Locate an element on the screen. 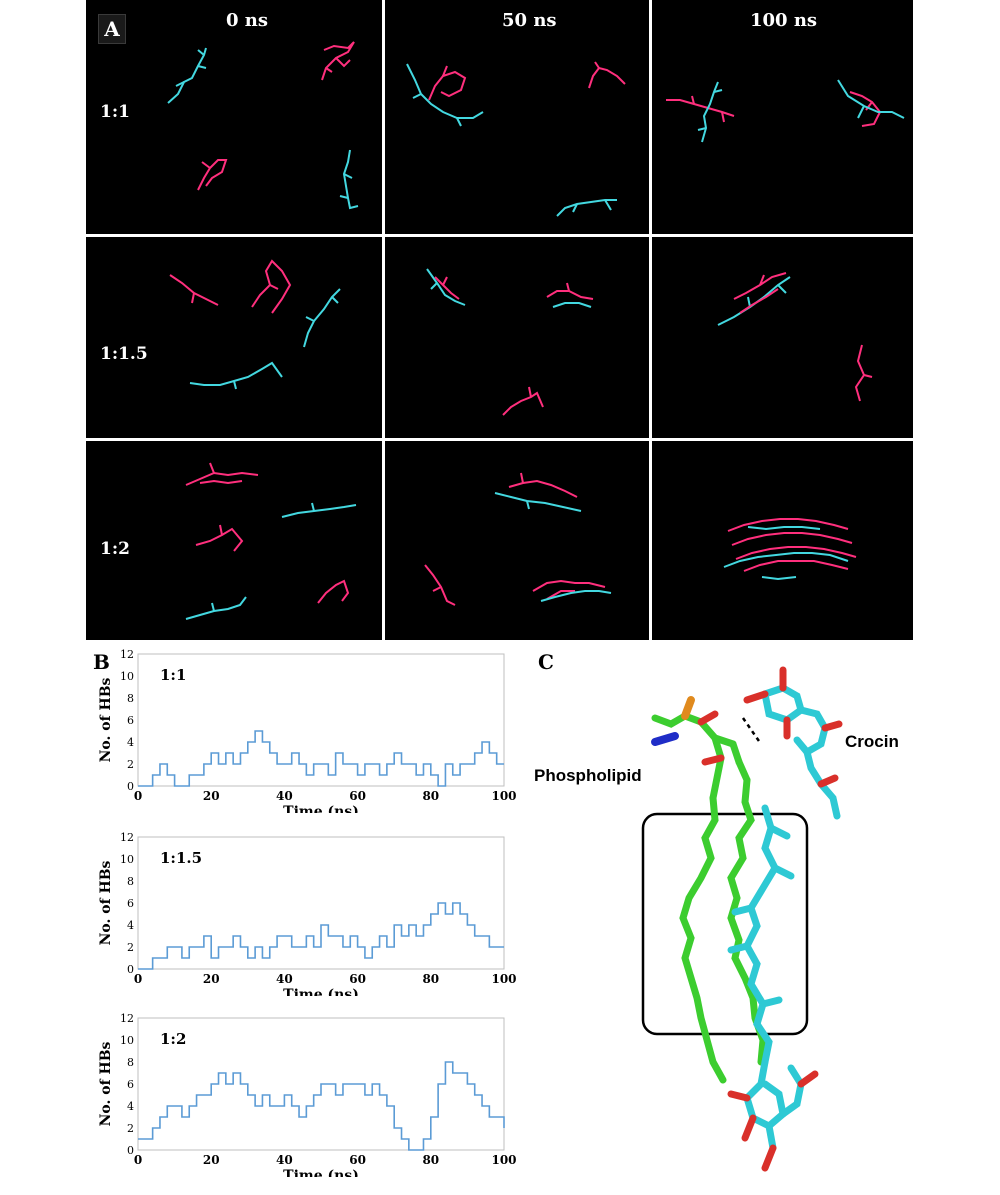  ratio-label-1-1: 1:1 is located at coordinates (115, 112).